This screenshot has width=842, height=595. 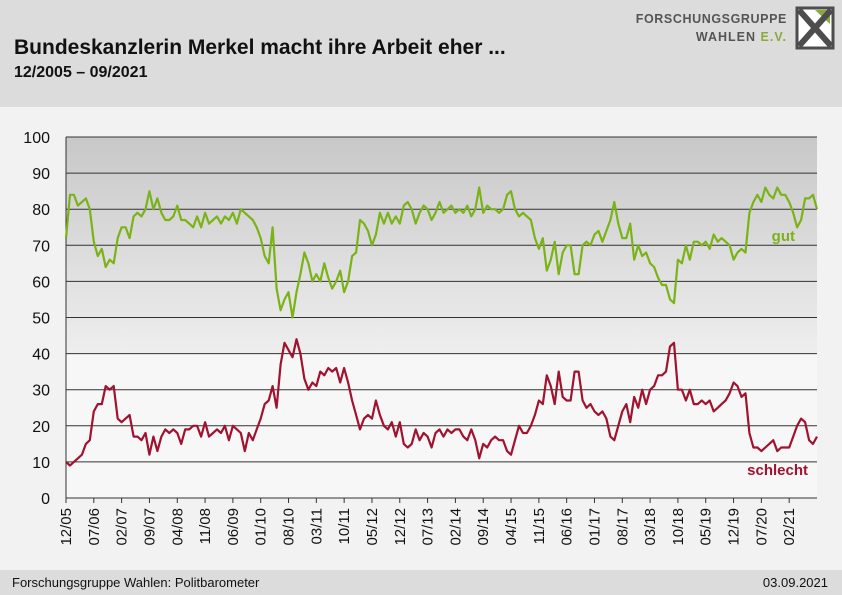 What do you see at coordinates (149, 527) in the screenshot?
I see `x-tick-label: 09/07` at bounding box center [149, 527].